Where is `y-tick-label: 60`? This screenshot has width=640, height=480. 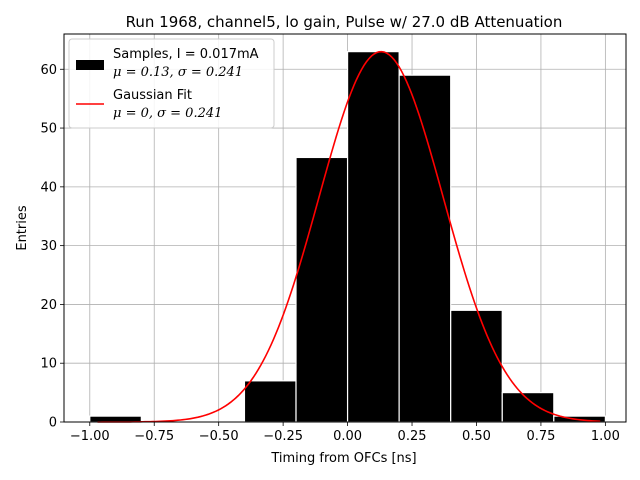 y-tick-label: 60 is located at coordinates (48, 70).